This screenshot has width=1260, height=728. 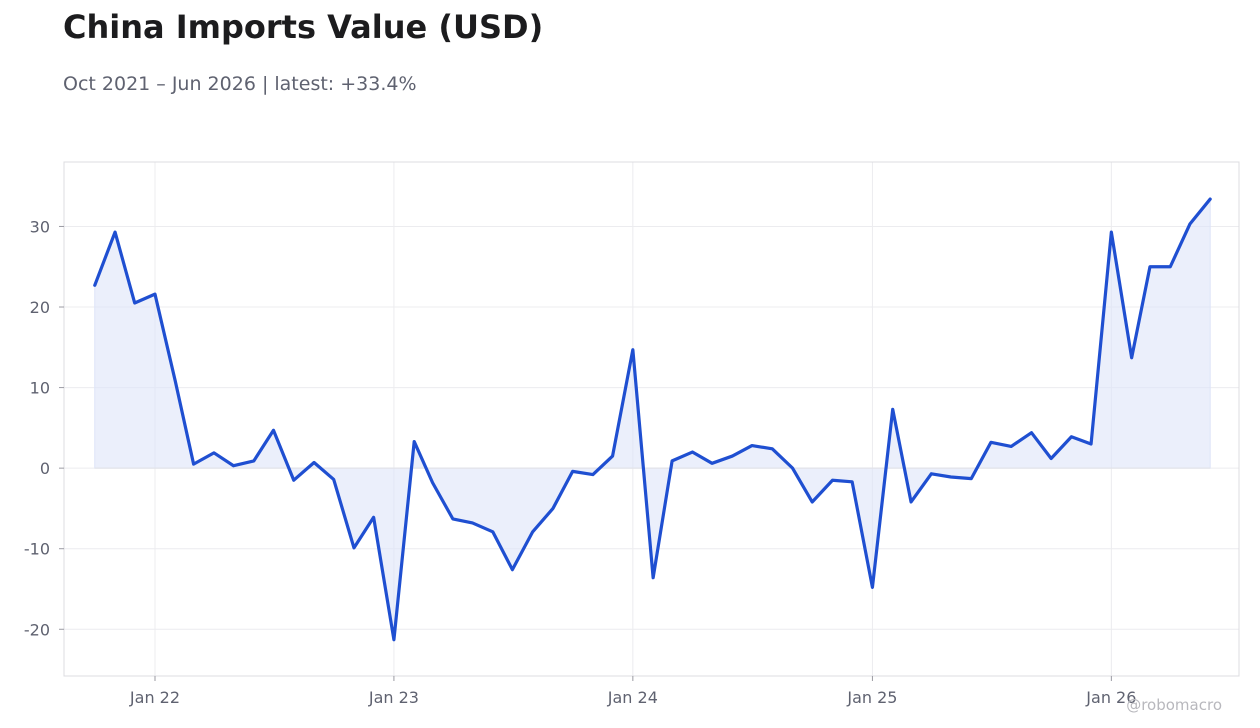 I want to click on y-tick-label: 0, so click(x=45, y=468).